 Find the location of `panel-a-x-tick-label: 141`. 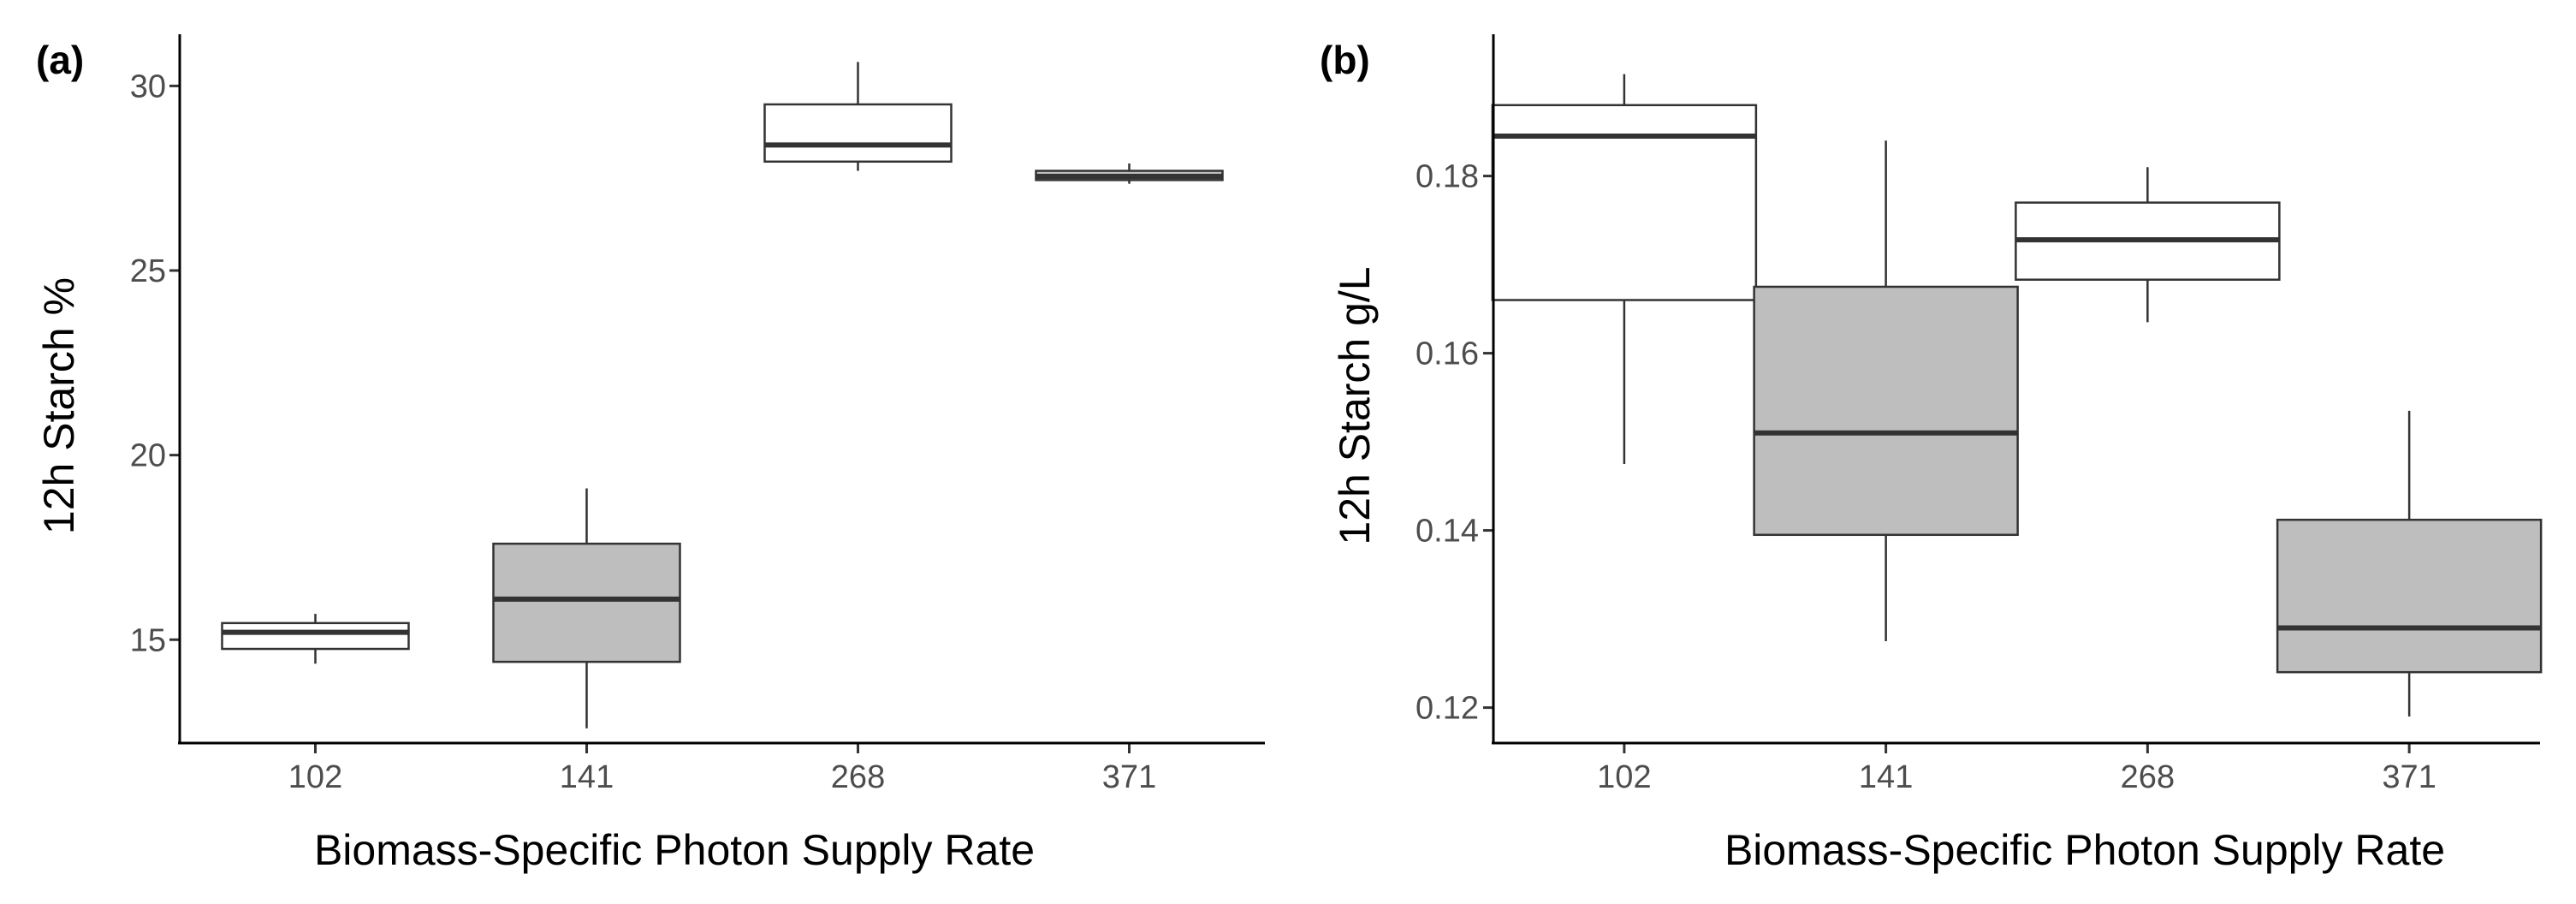

panel-a-x-tick-label: 141 is located at coordinates (587, 777).